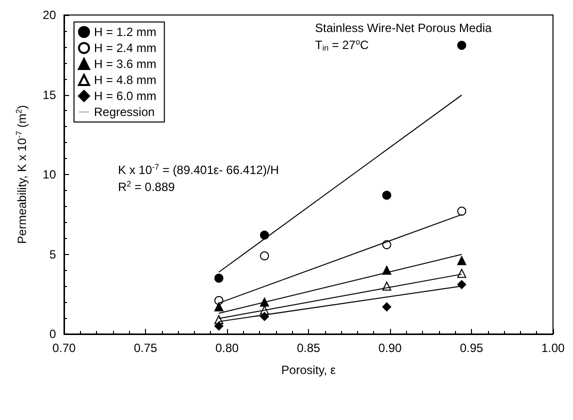  I want to click on y-axis-title: Permeability, K x 10-7 (m2), so click(21, 174).